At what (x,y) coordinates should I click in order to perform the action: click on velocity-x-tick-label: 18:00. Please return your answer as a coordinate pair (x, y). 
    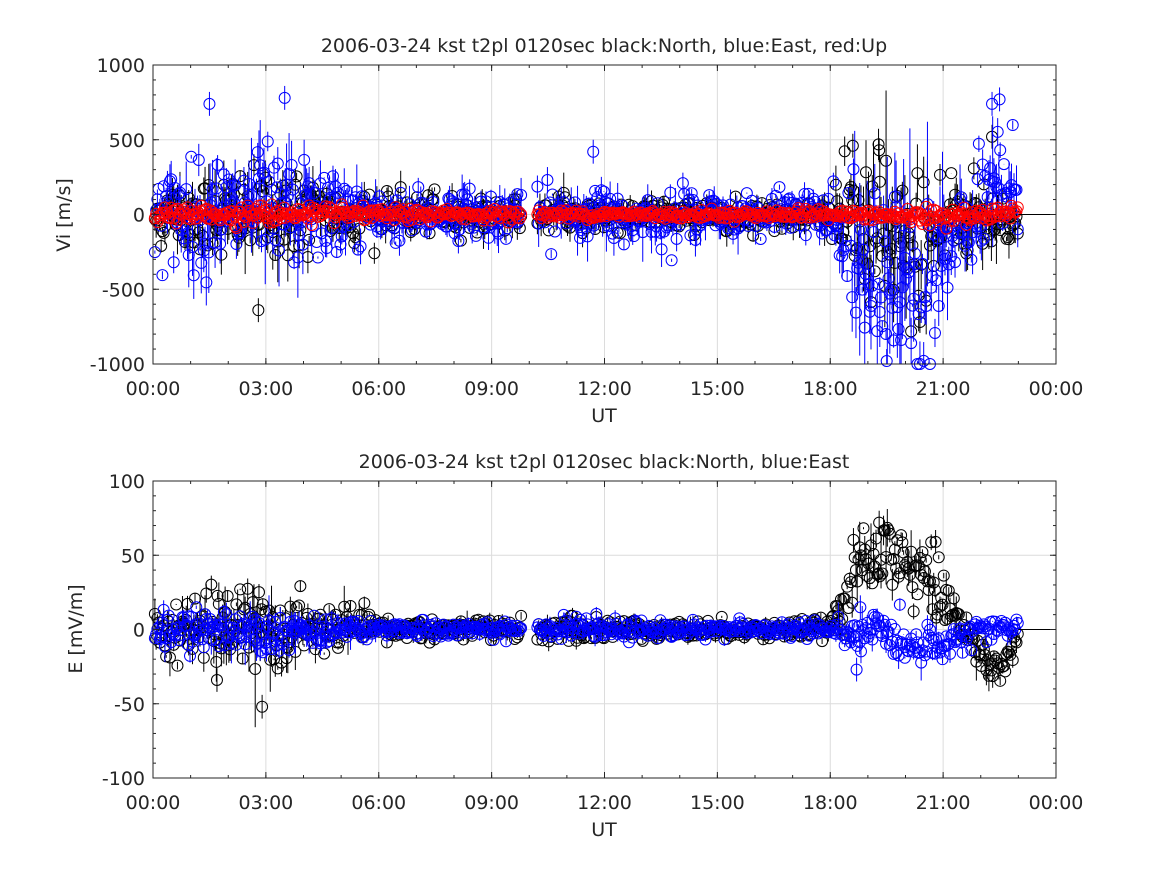
    Looking at the image, I should click on (830, 389).